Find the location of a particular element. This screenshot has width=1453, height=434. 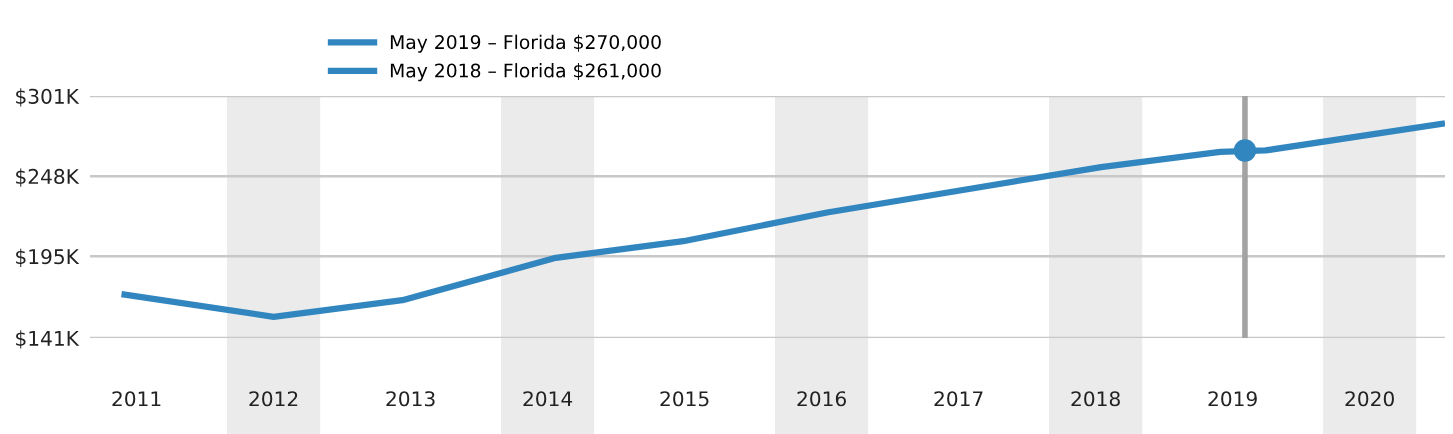

x-tick-label: 2011 is located at coordinates (136, 399).